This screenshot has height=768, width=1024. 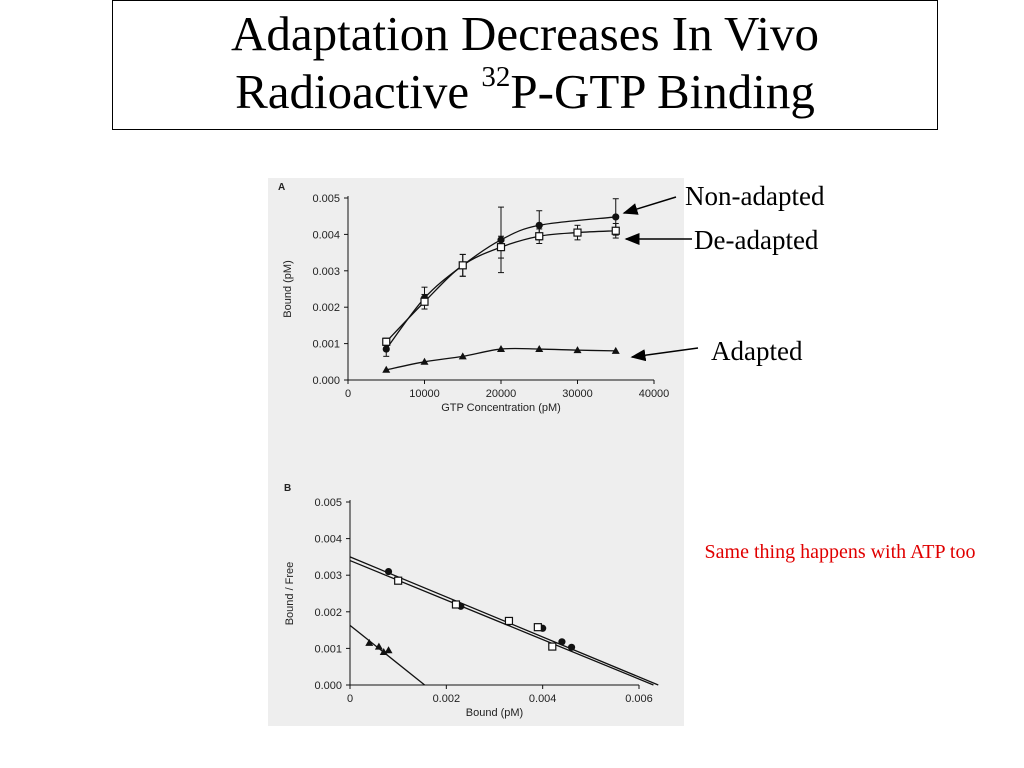 I want to click on note-text: Same thing happens with ATP too, so click(x=840, y=552).